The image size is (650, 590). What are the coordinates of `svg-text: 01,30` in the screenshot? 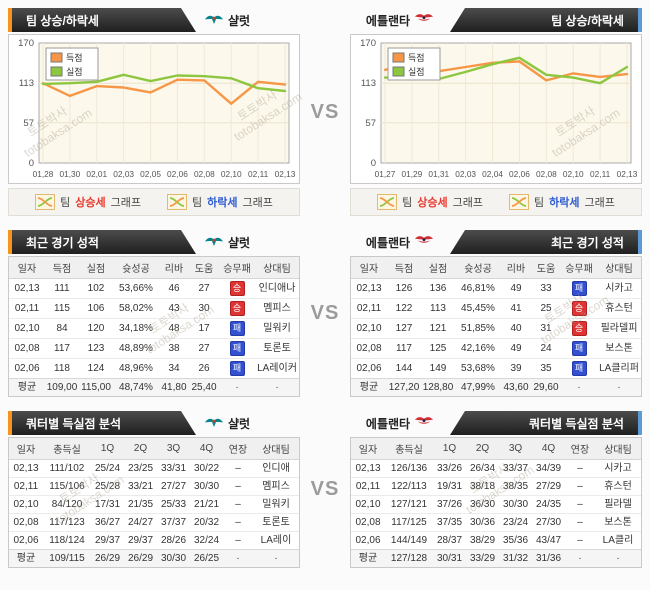 It's located at (70, 174).